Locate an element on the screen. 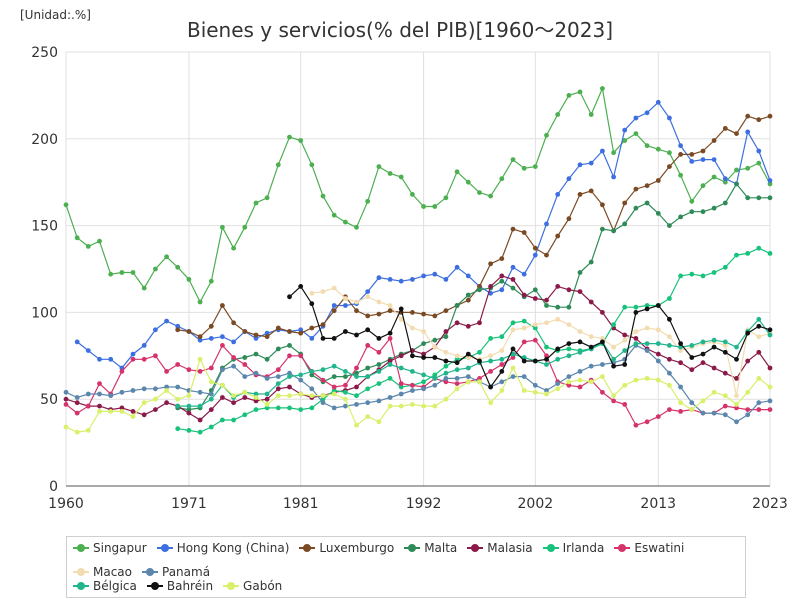  legend-label: Singapur is located at coordinates (120, 548).